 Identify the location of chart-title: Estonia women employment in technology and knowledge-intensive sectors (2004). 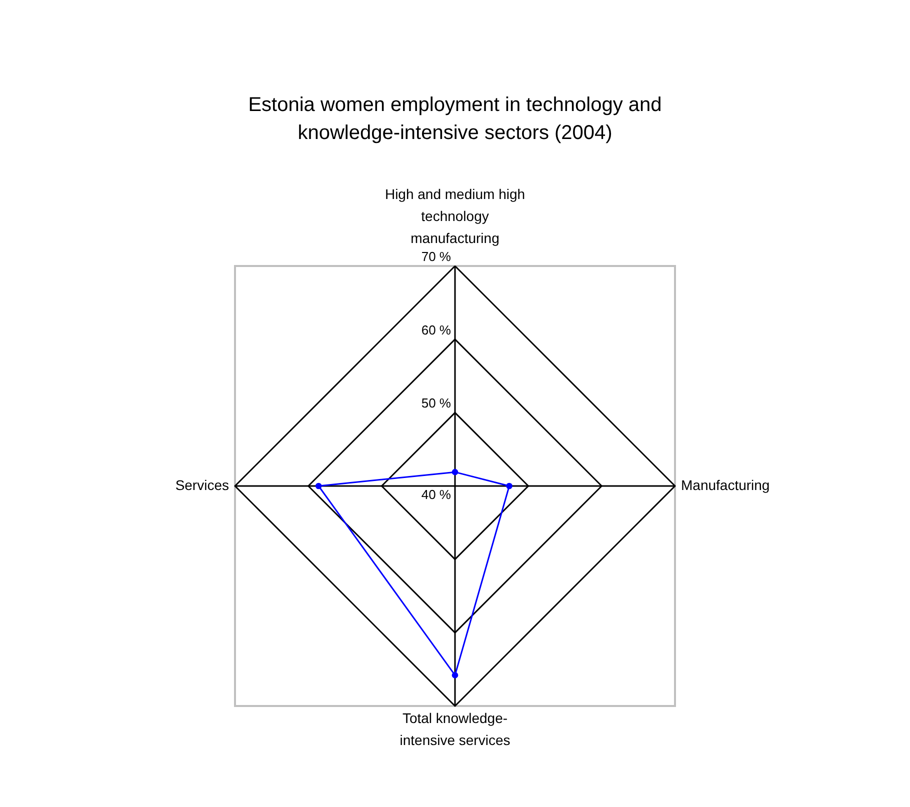
(455, 119).